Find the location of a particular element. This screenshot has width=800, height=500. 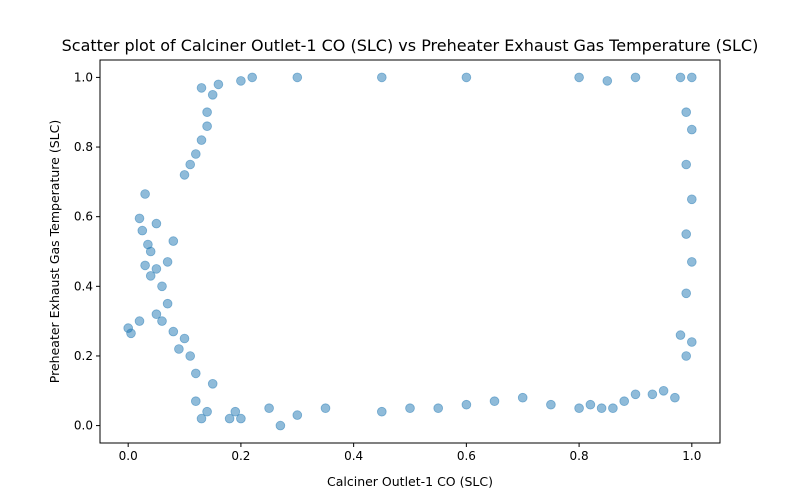

y-axis-ticks: 0.0 0.2 0.4 0.6 0.8 1.0 is located at coordinates (87, 251).